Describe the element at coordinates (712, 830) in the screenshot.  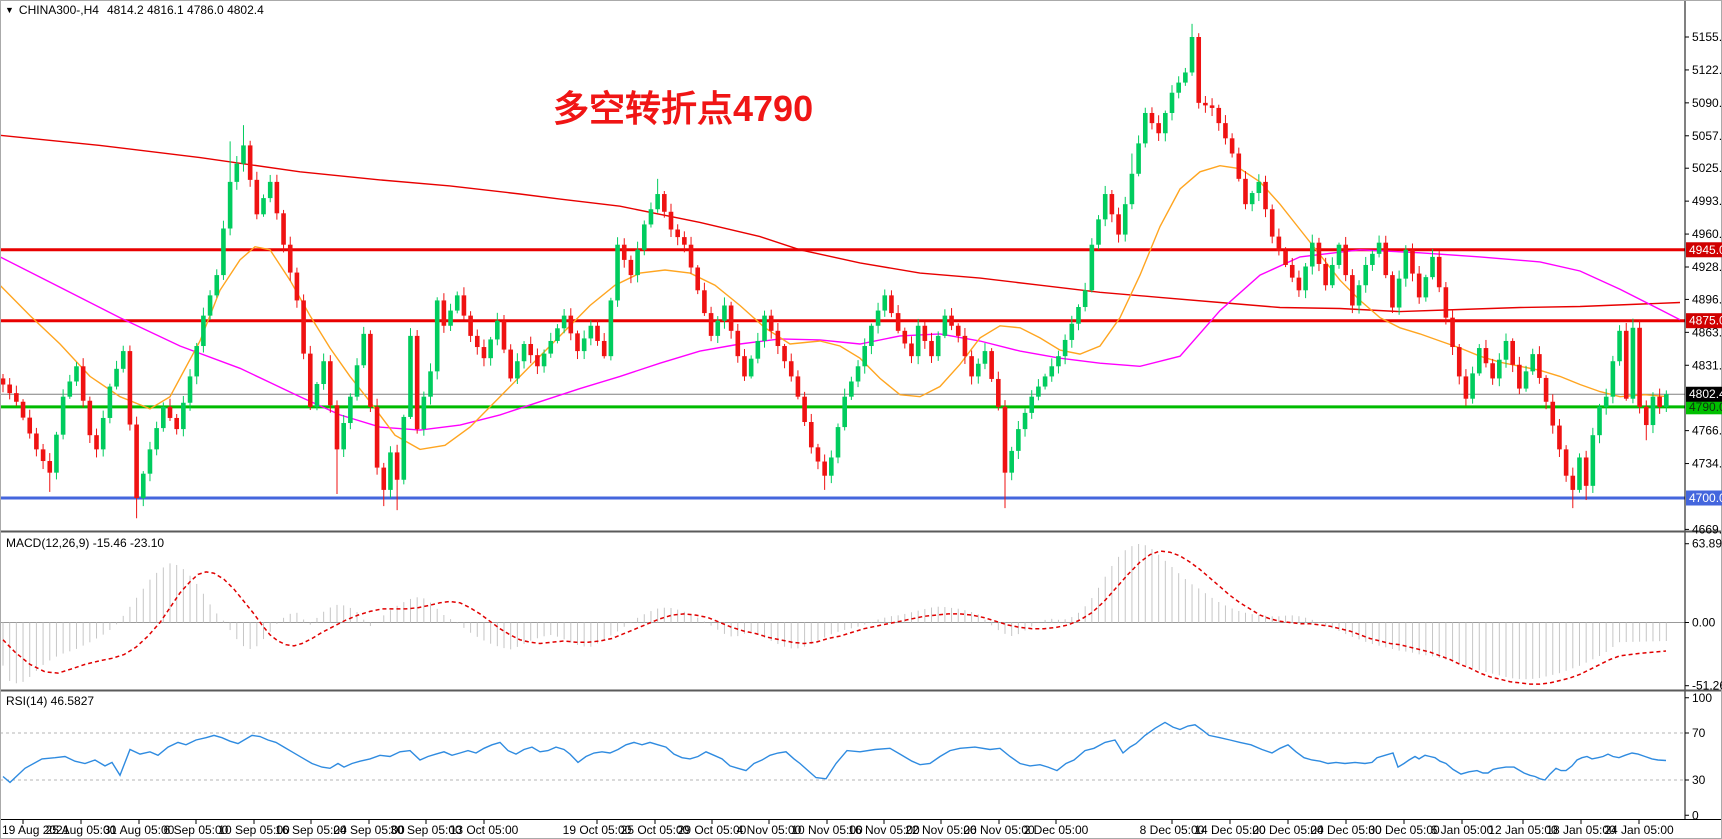
I see `x-axis-label: 29 Oct 05:00` at that location.